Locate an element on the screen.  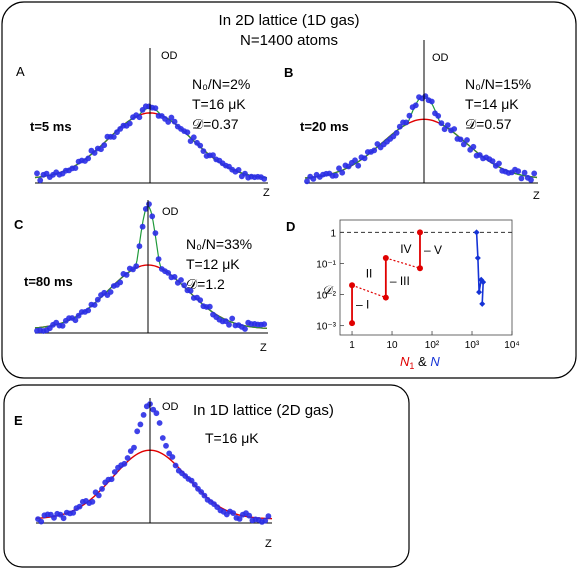
panel-d-blue-line is located at coordinates (480, 268).